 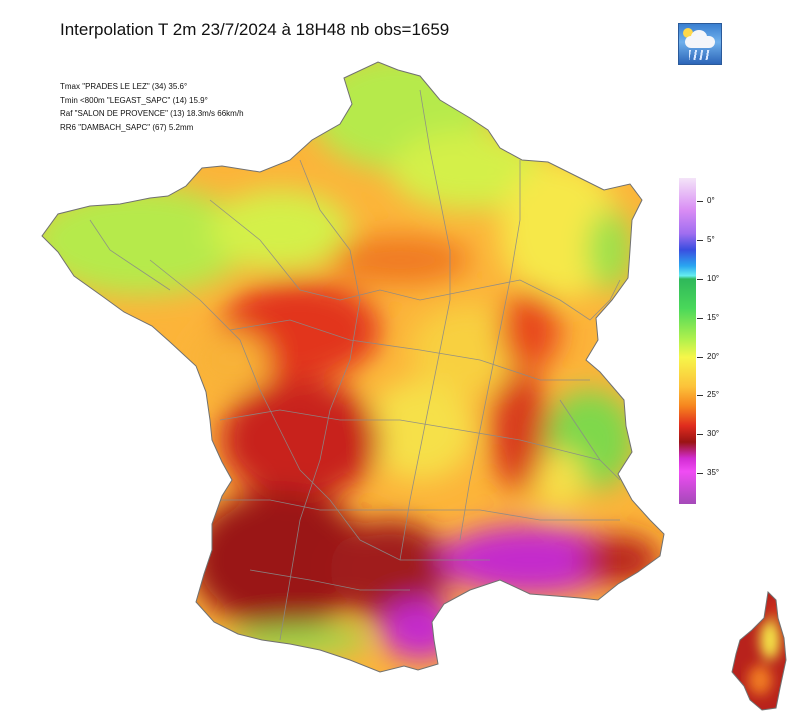 I want to click on stat-tmin: Tmin <800m "LEGAST_SAPC" (14) 15.9°, so click(x=134, y=100).